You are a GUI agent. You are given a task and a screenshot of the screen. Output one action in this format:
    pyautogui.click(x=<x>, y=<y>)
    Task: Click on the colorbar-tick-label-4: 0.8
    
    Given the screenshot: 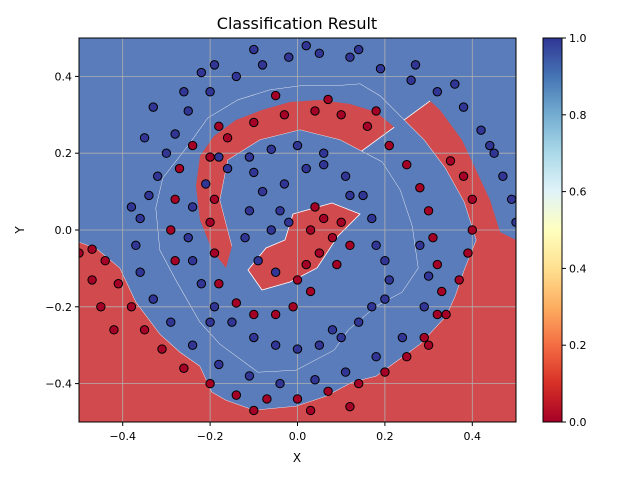 What is the action you would take?
    pyautogui.click(x=578, y=115)
    